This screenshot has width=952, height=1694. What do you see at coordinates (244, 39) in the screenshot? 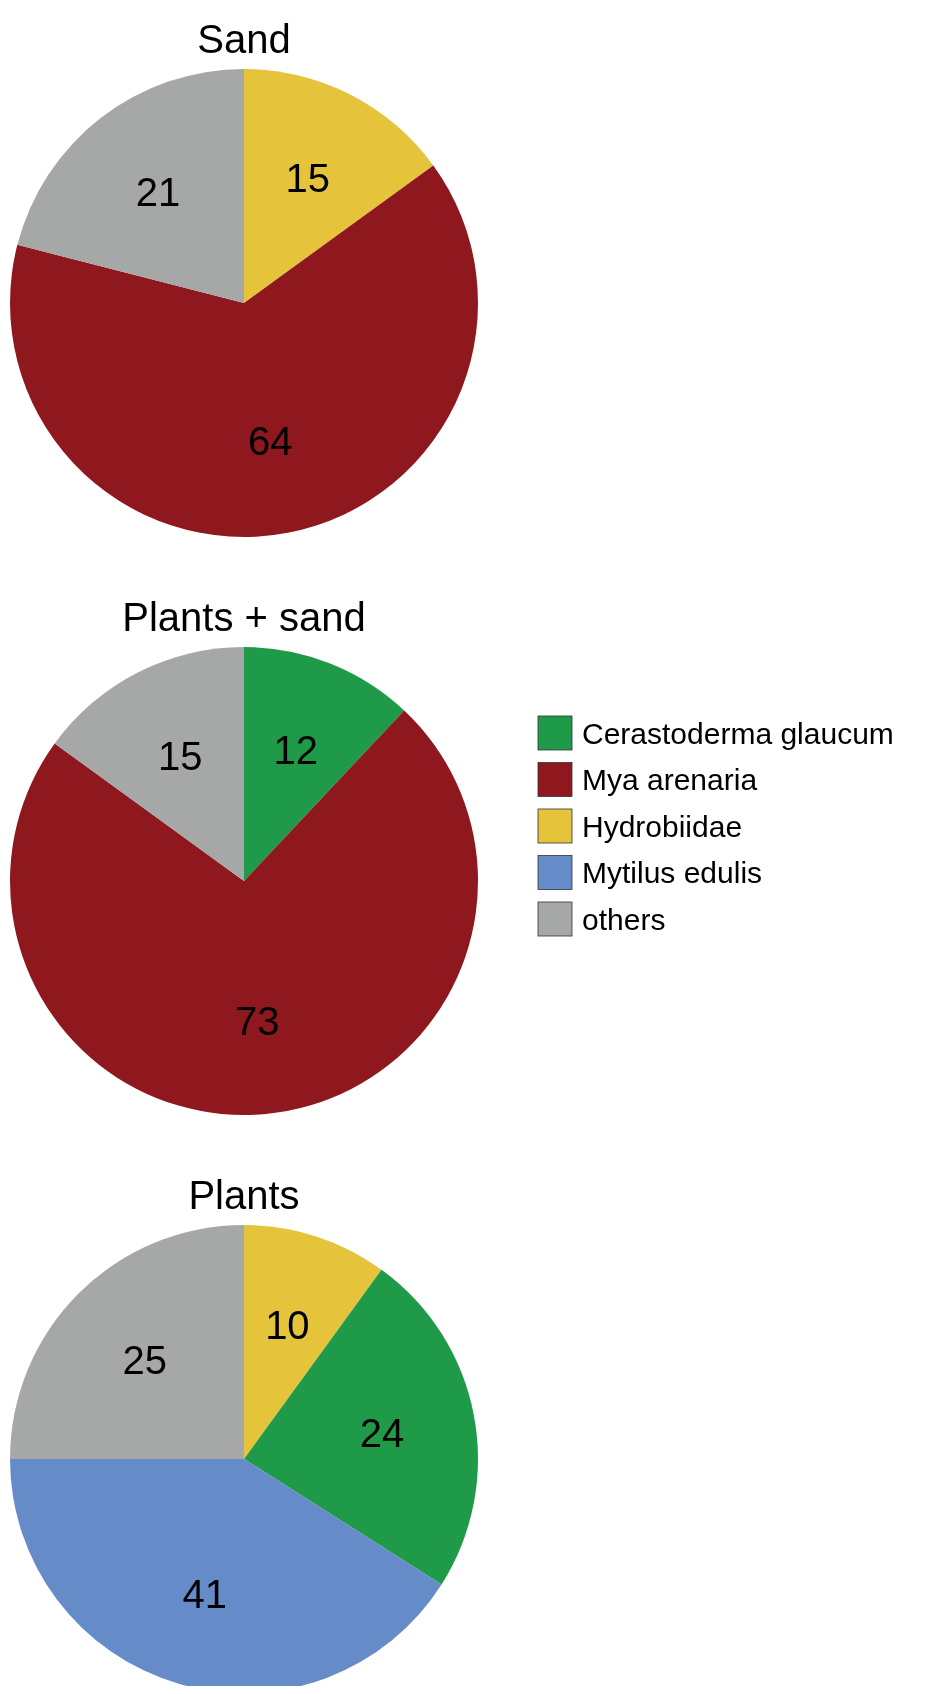
I see `chart-title: Sand` at bounding box center [244, 39].